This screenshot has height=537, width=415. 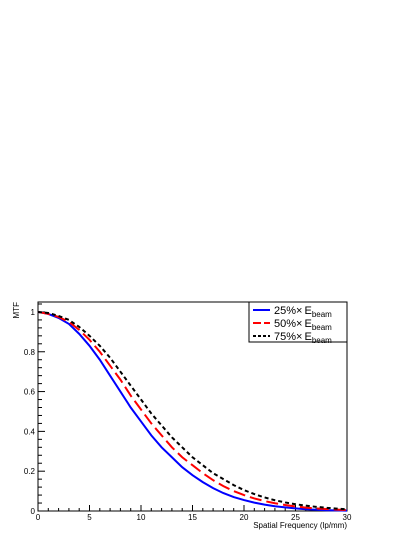 I want to click on x-axis: 0 5 10 15 20 25 30, so click(x=194, y=513).